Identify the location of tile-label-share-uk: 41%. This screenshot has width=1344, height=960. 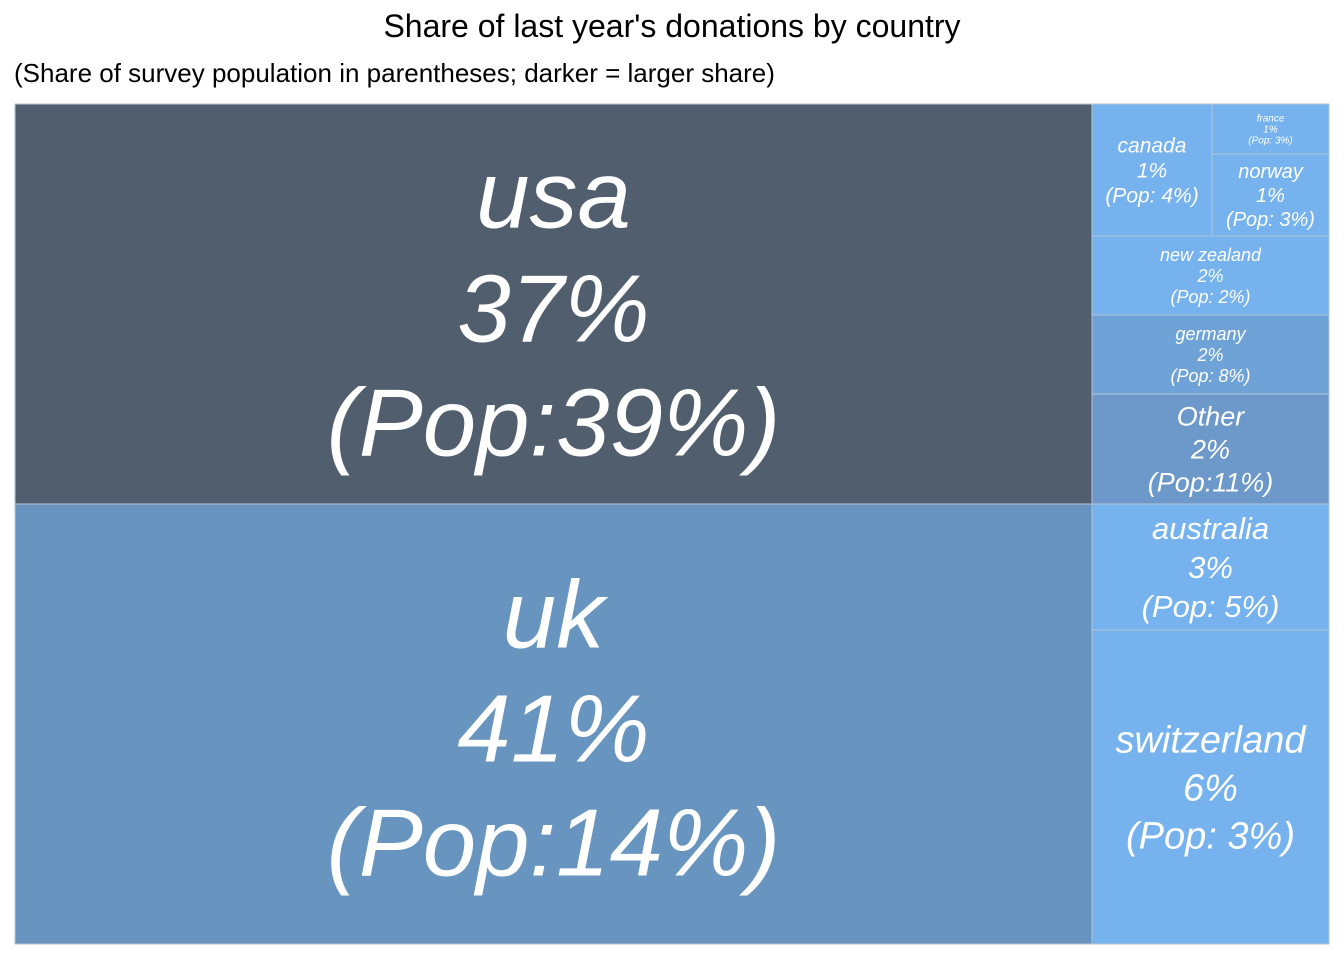
(553, 729).